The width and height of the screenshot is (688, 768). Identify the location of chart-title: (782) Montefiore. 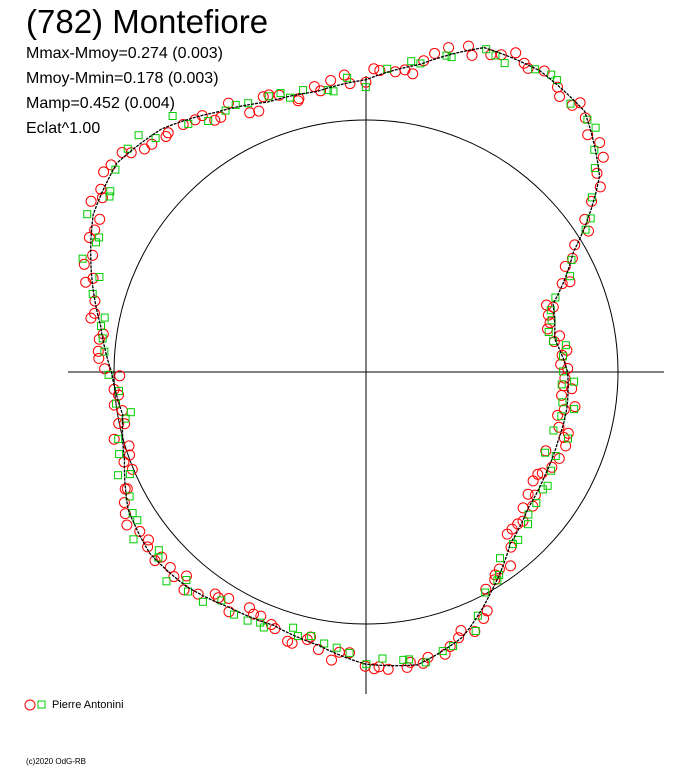
(147, 21).